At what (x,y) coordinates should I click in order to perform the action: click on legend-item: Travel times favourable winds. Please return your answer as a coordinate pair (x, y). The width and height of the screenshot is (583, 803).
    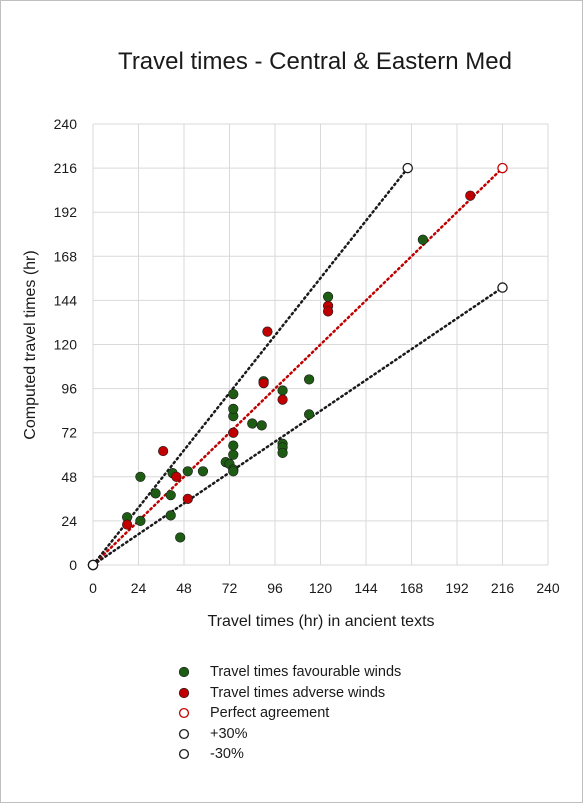
    Looking at the image, I should click on (289, 672).